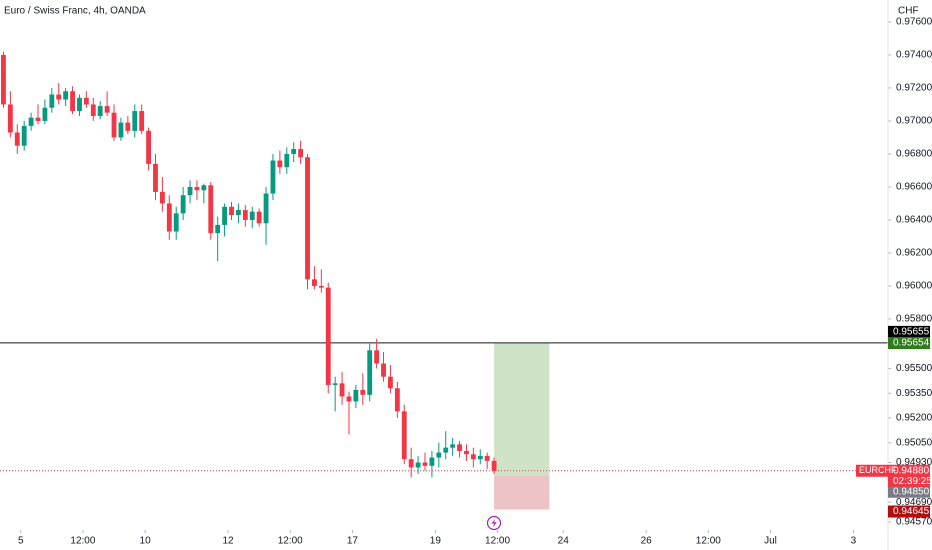  Describe the element at coordinates (914, 253) in the screenshot. I see `y-tick-label: 0.96200` at that location.